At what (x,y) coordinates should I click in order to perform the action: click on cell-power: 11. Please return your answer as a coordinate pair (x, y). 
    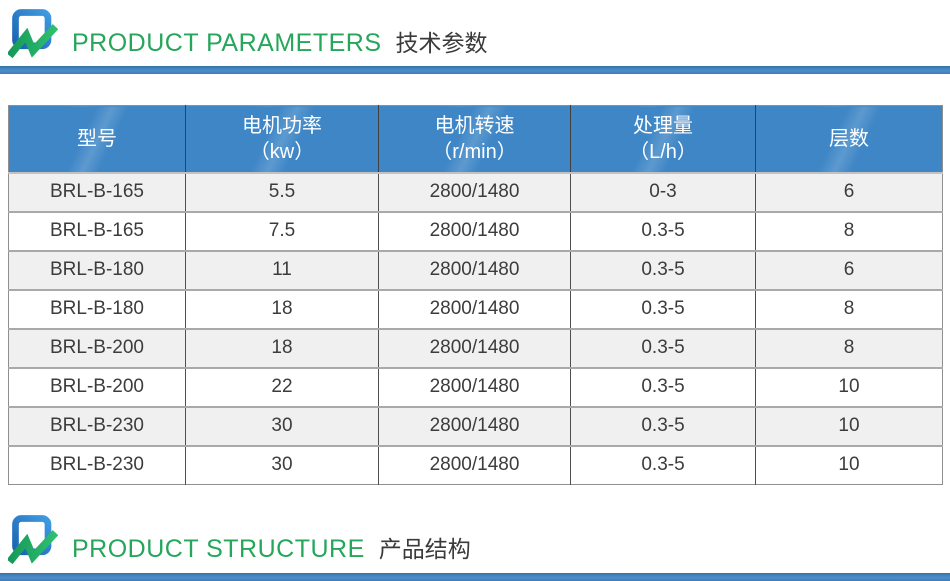
    Looking at the image, I should click on (282, 270).